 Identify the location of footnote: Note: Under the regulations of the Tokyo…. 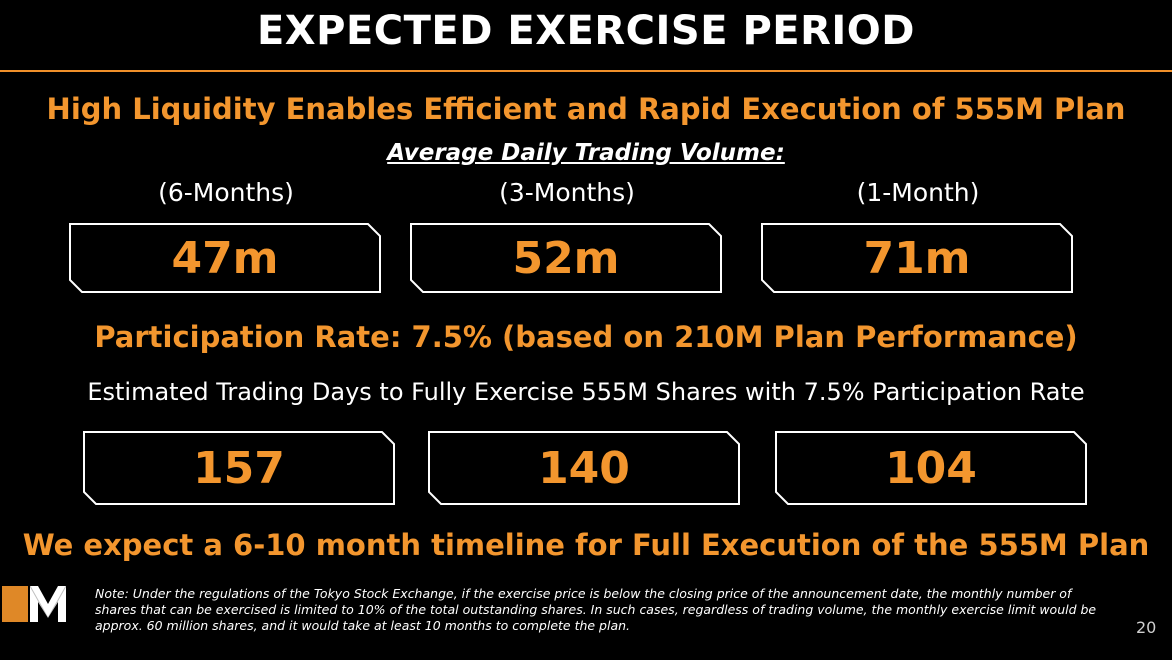
(596, 609).